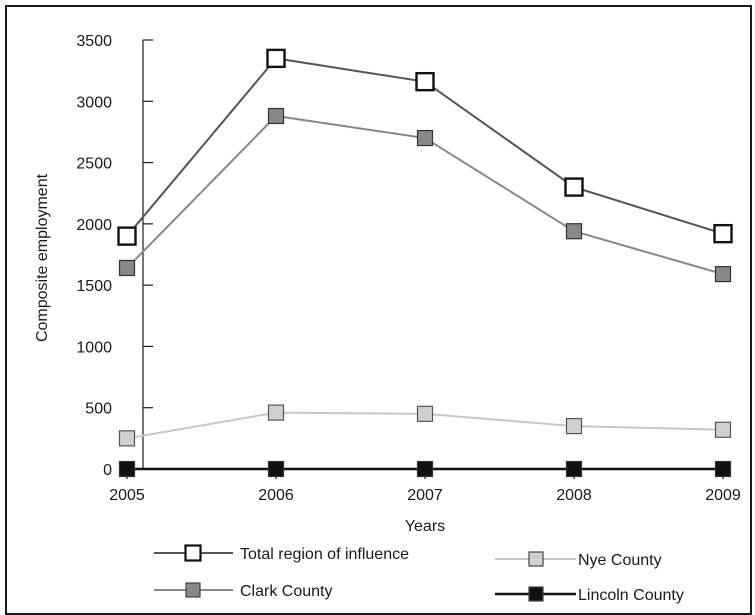 The image size is (755, 615). What do you see at coordinates (42, 257) in the screenshot?
I see `y-axis-label: Composite employment` at bounding box center [42, 257].